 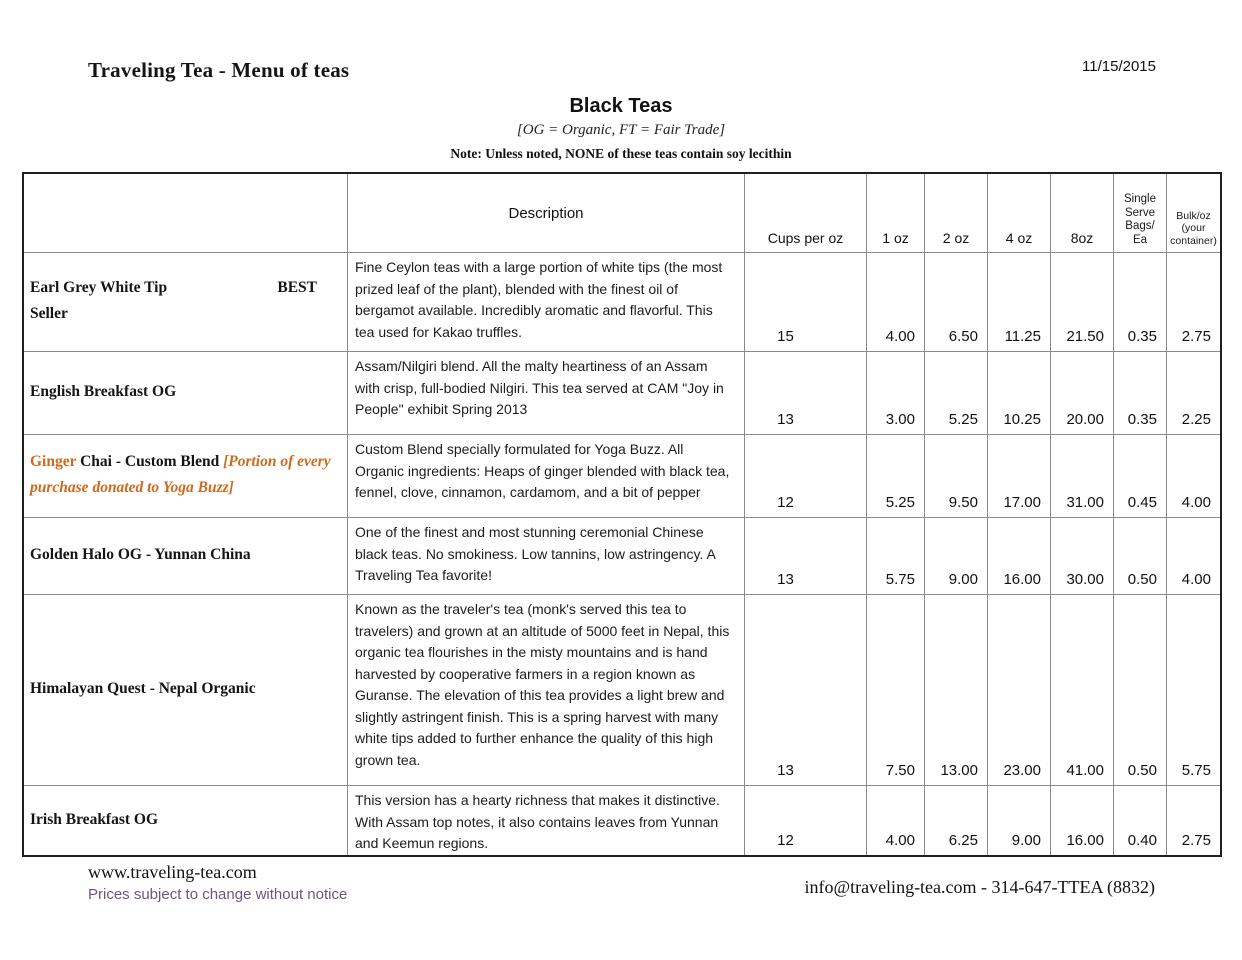 I want to click on tea-name-irish-breakfast: Irish Breakfast OG, so click(x=185, y=820).